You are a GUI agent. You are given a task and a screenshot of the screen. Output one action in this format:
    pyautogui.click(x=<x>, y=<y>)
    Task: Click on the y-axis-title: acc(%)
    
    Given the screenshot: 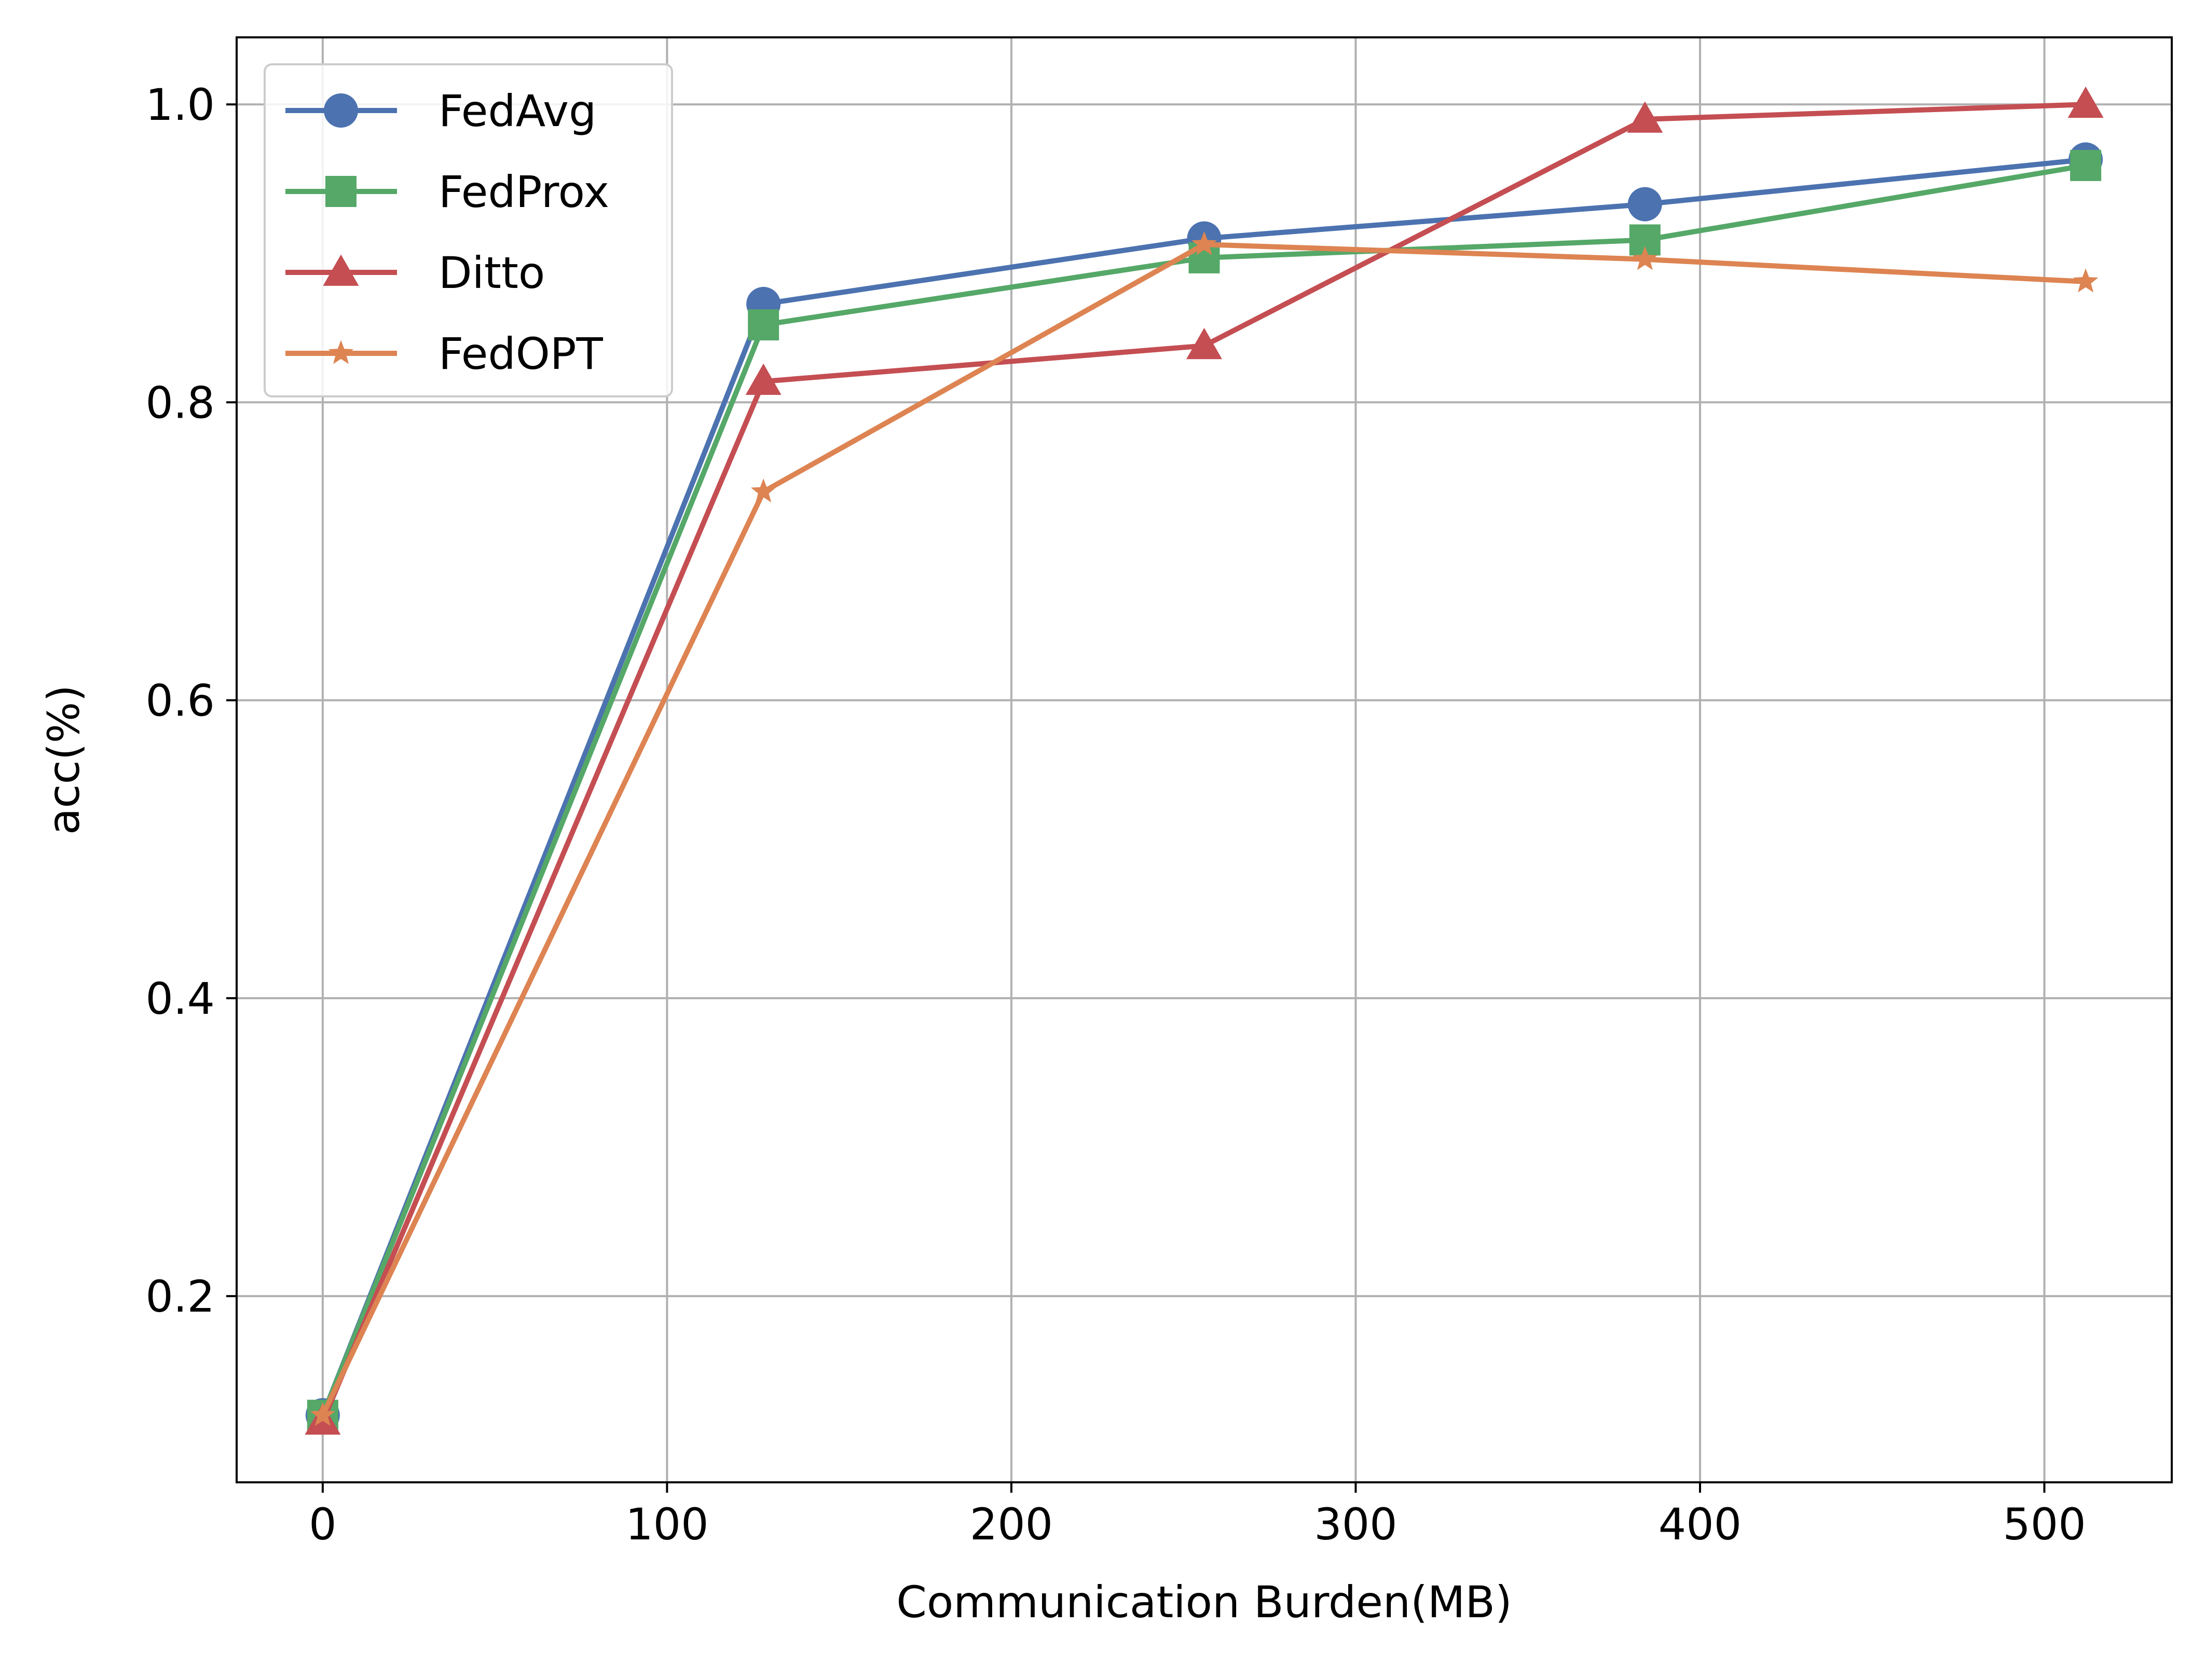 What is the action you would take?
    pyautogui.click(x=63, y=760)
    